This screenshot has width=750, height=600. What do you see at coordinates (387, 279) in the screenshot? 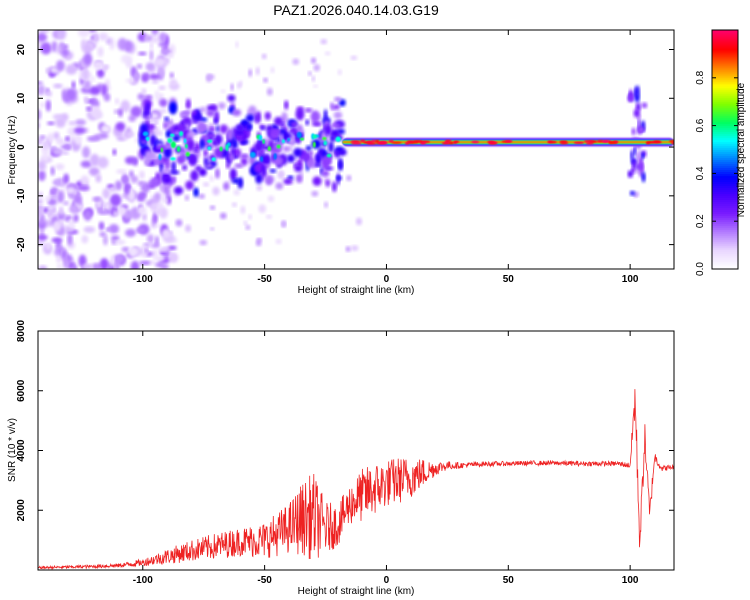
I see `spectrogram-x-tick-label: 0` at bounding box center [387, 279].